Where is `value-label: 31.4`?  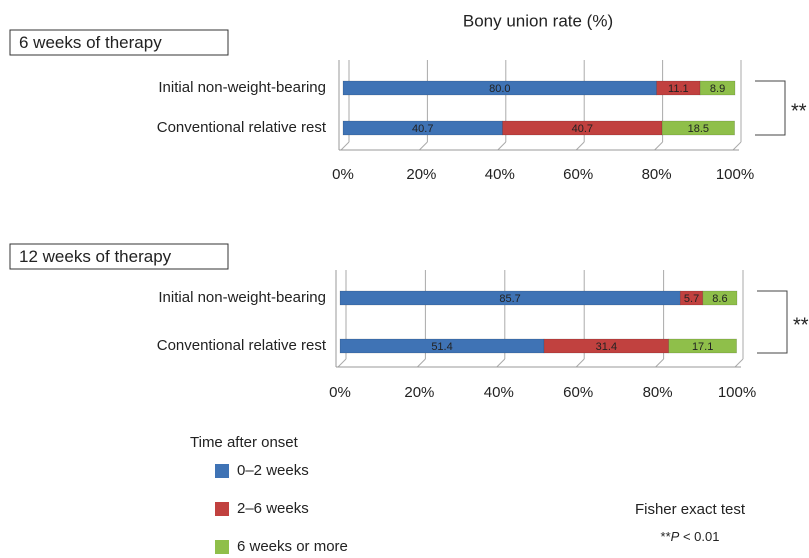
value-label: 31.4 is located at coordinates (606, 347).